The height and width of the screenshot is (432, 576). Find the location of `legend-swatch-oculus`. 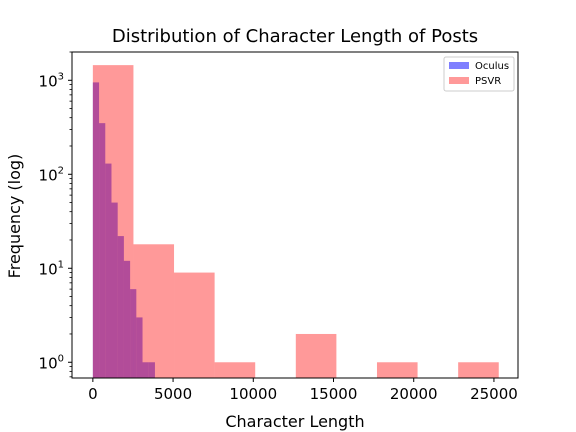

legend-swatch-oculus is located at coordinates (459, 65).